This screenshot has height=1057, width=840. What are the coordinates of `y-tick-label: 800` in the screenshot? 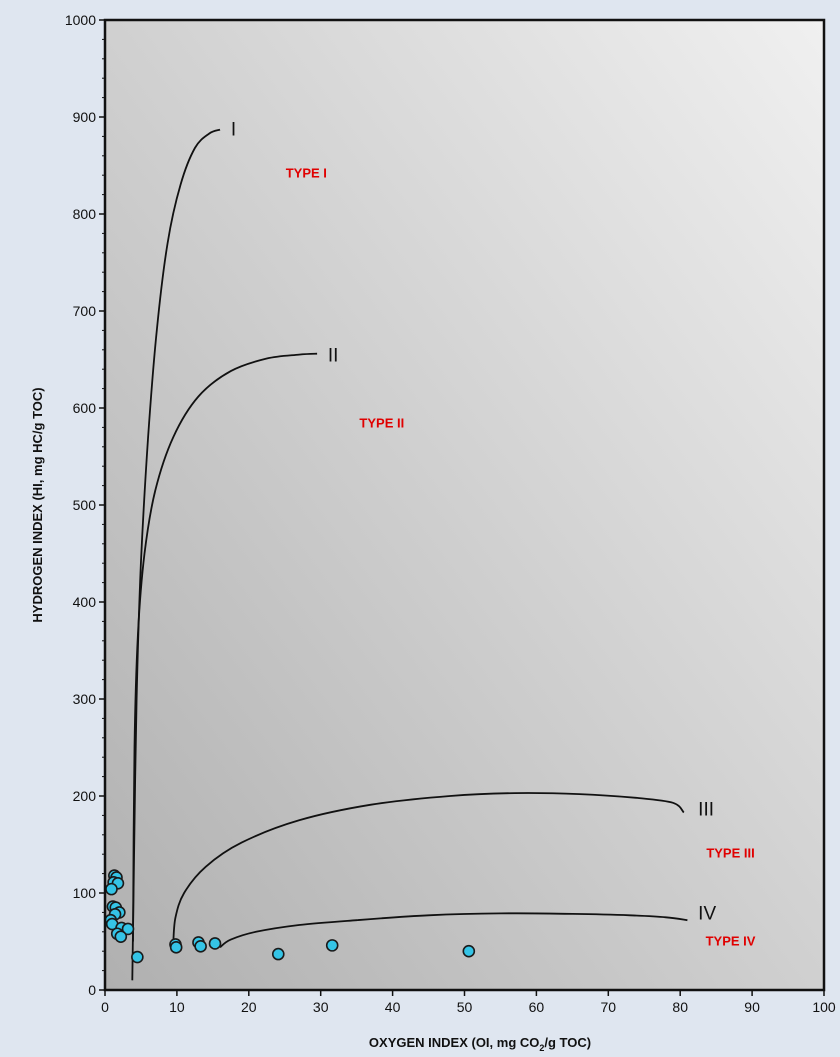 It's located at (85, 214).